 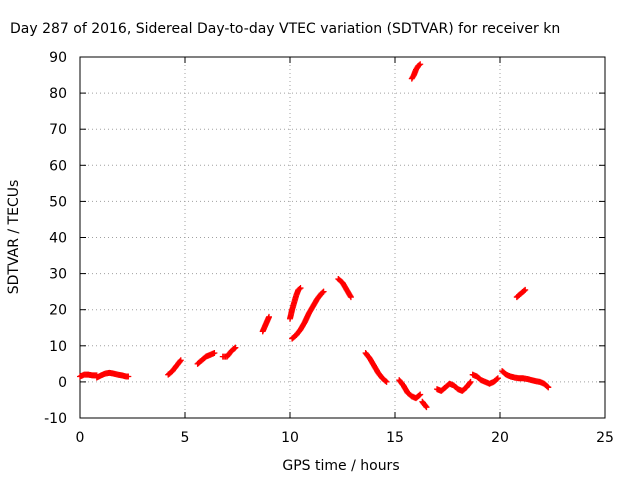 What do you see at coordinates (58, 347) in the screenshot?
I see `y-tick-label: 10` at bounding box center [58, 347].